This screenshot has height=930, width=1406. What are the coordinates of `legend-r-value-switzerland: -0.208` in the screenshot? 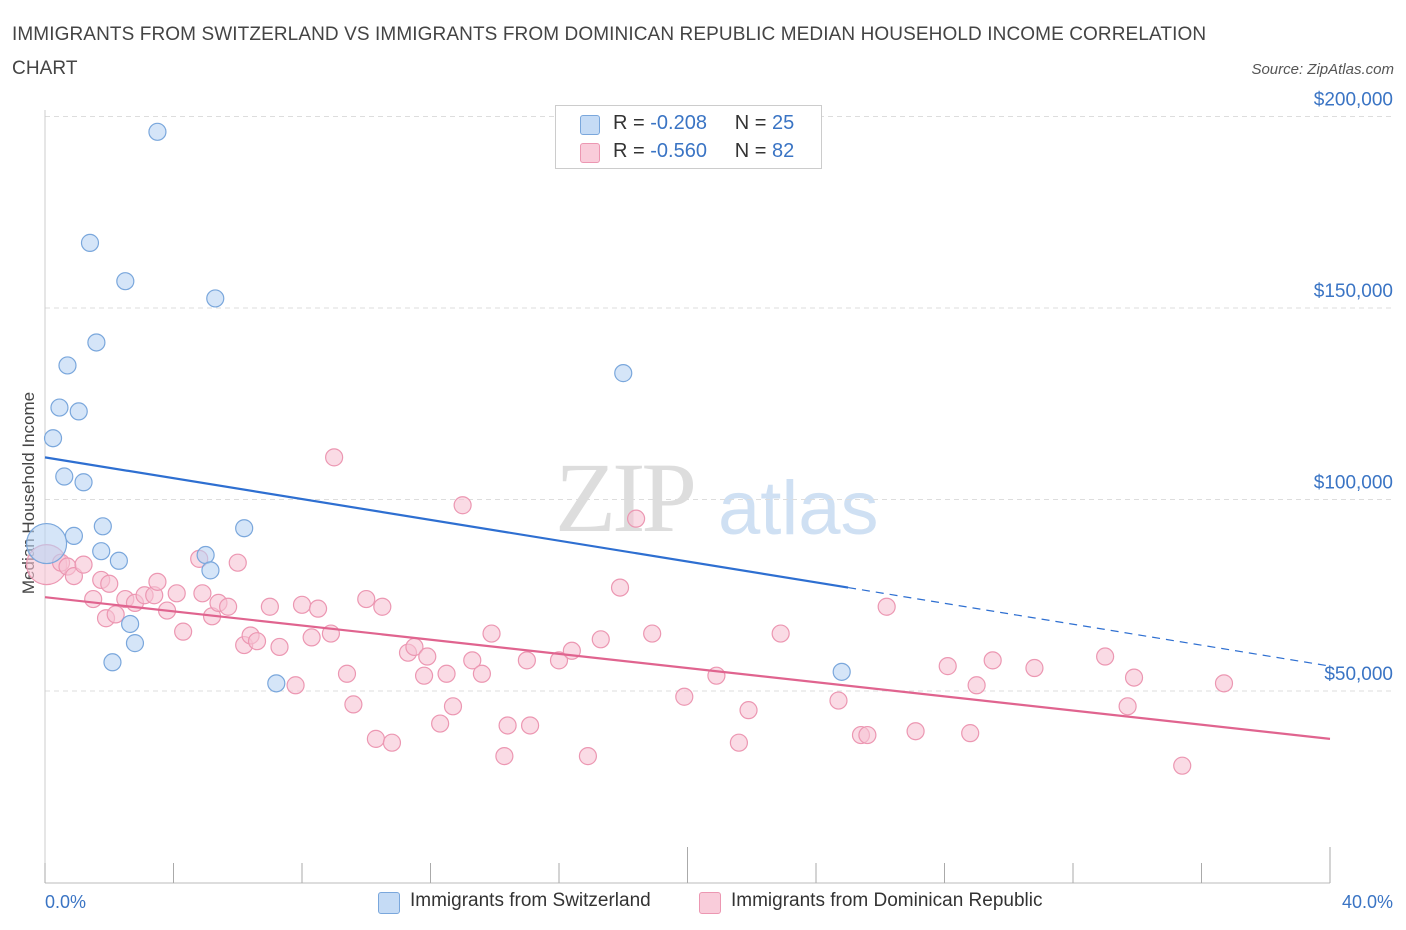 It's located at (678, 123).